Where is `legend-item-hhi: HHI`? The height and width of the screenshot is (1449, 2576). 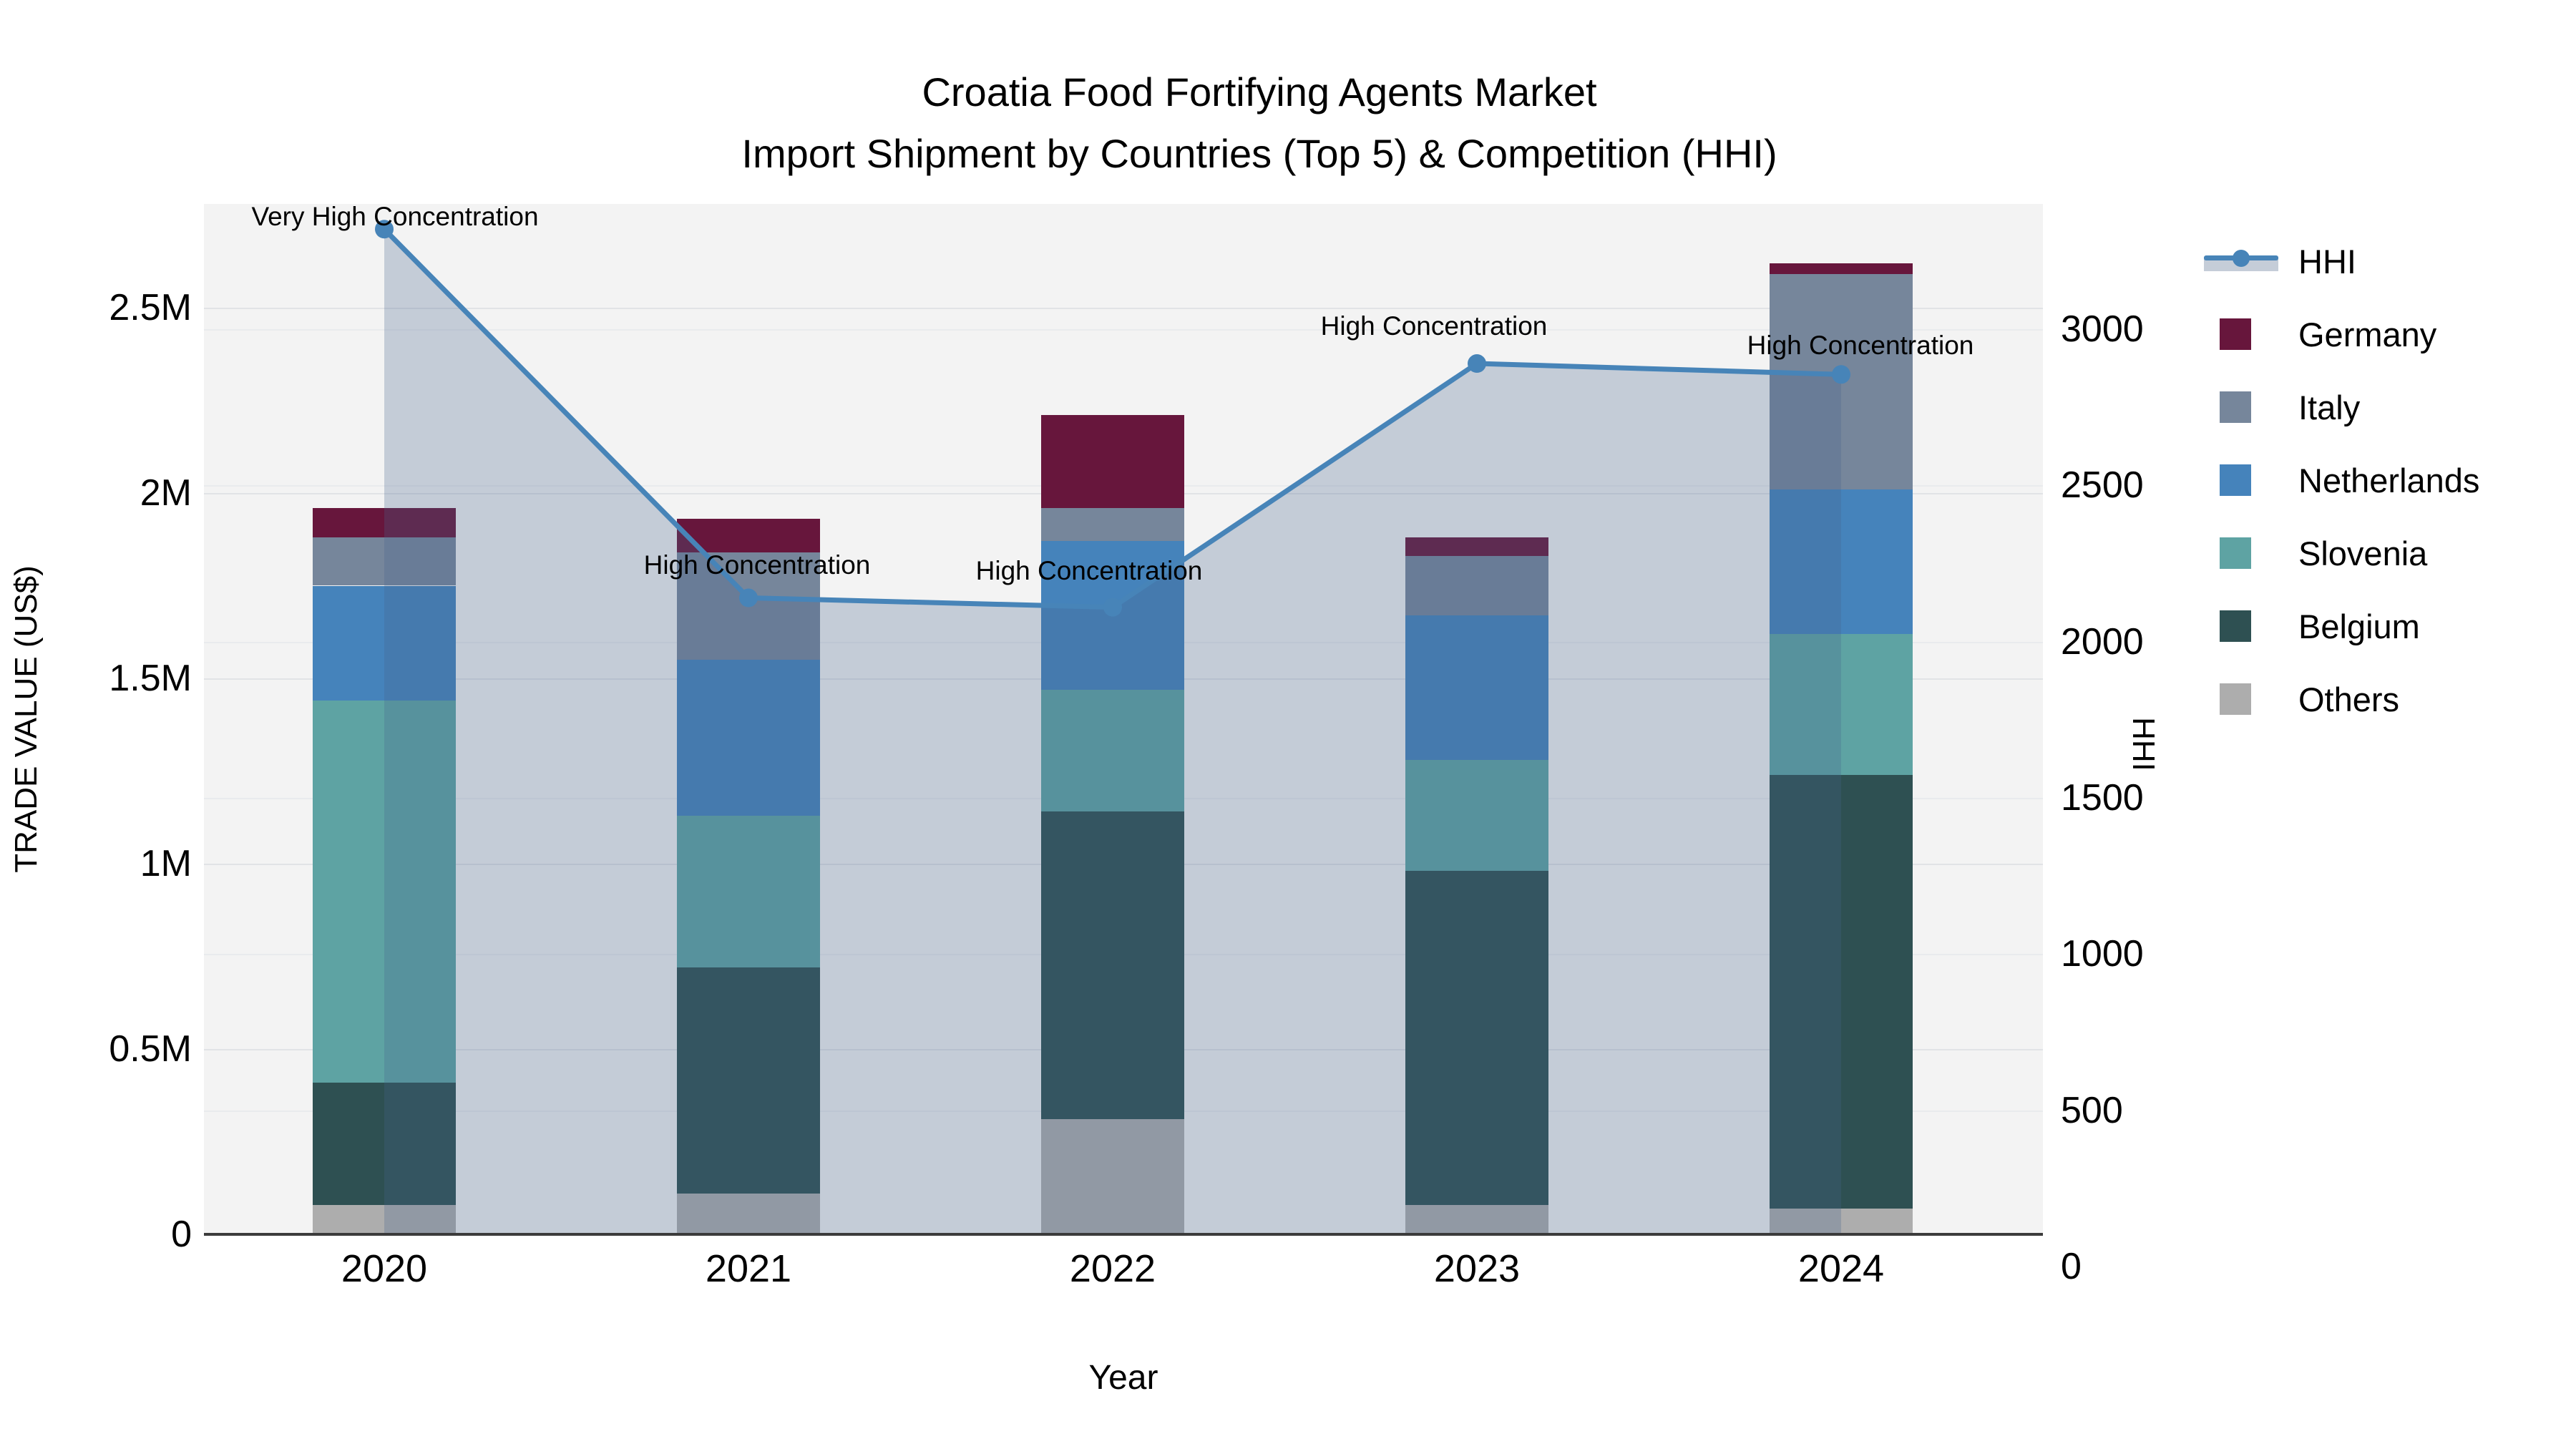 legend-item-hhi: HHI is located at coordinates (2341, 261).